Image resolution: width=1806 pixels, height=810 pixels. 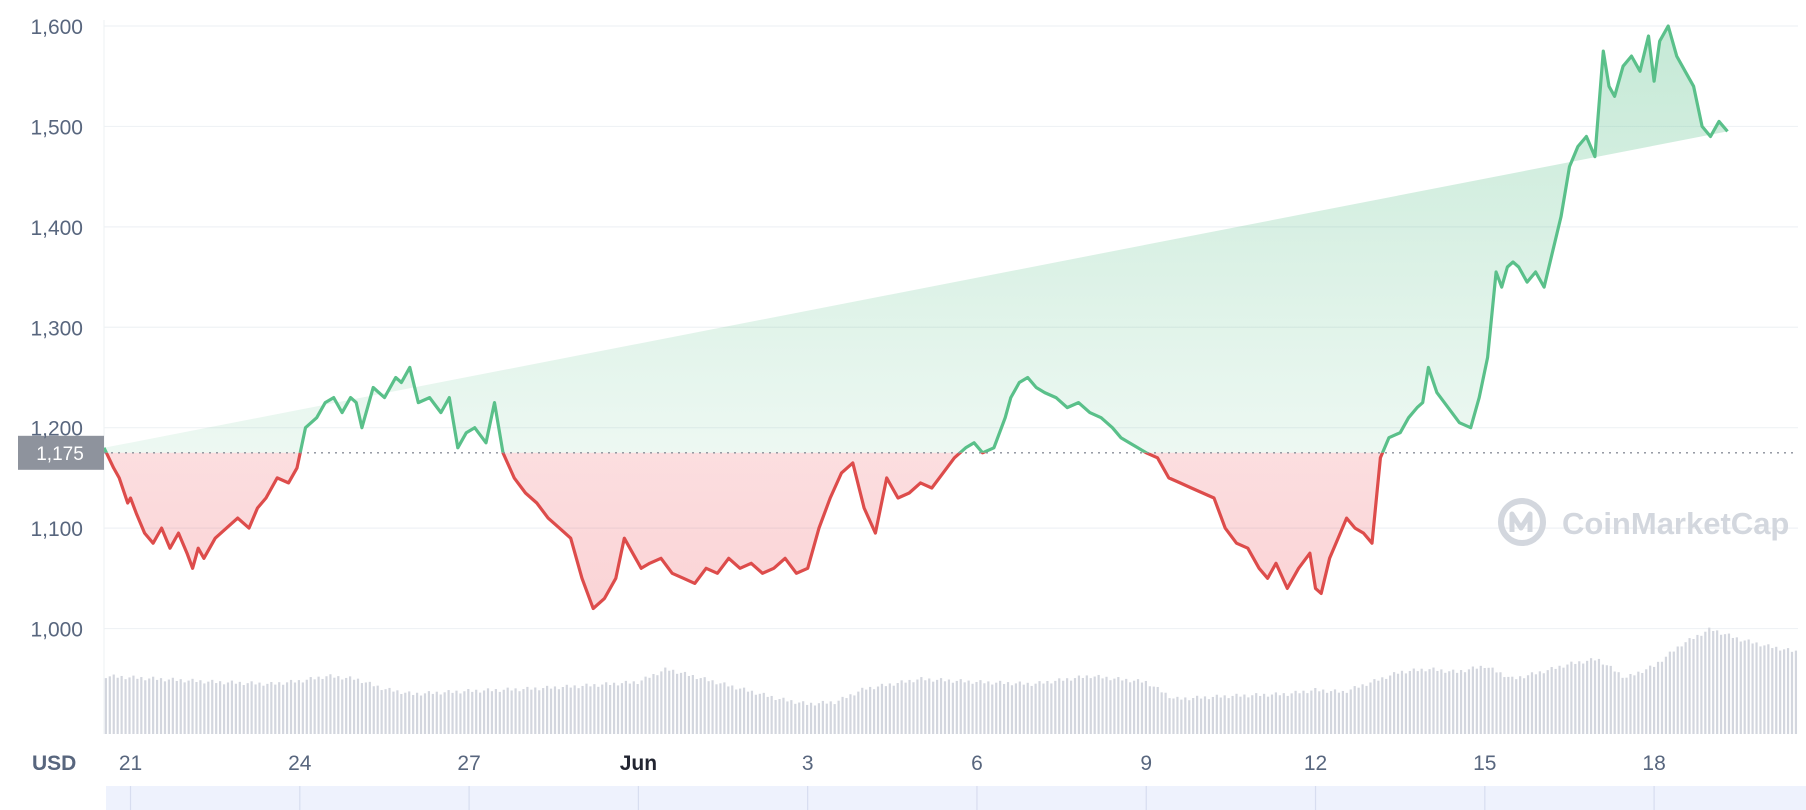 What do you see at coordinates (977, 763) in the screenshot?
I see `x-tick-label: 6` at bounding box center [977, 763].